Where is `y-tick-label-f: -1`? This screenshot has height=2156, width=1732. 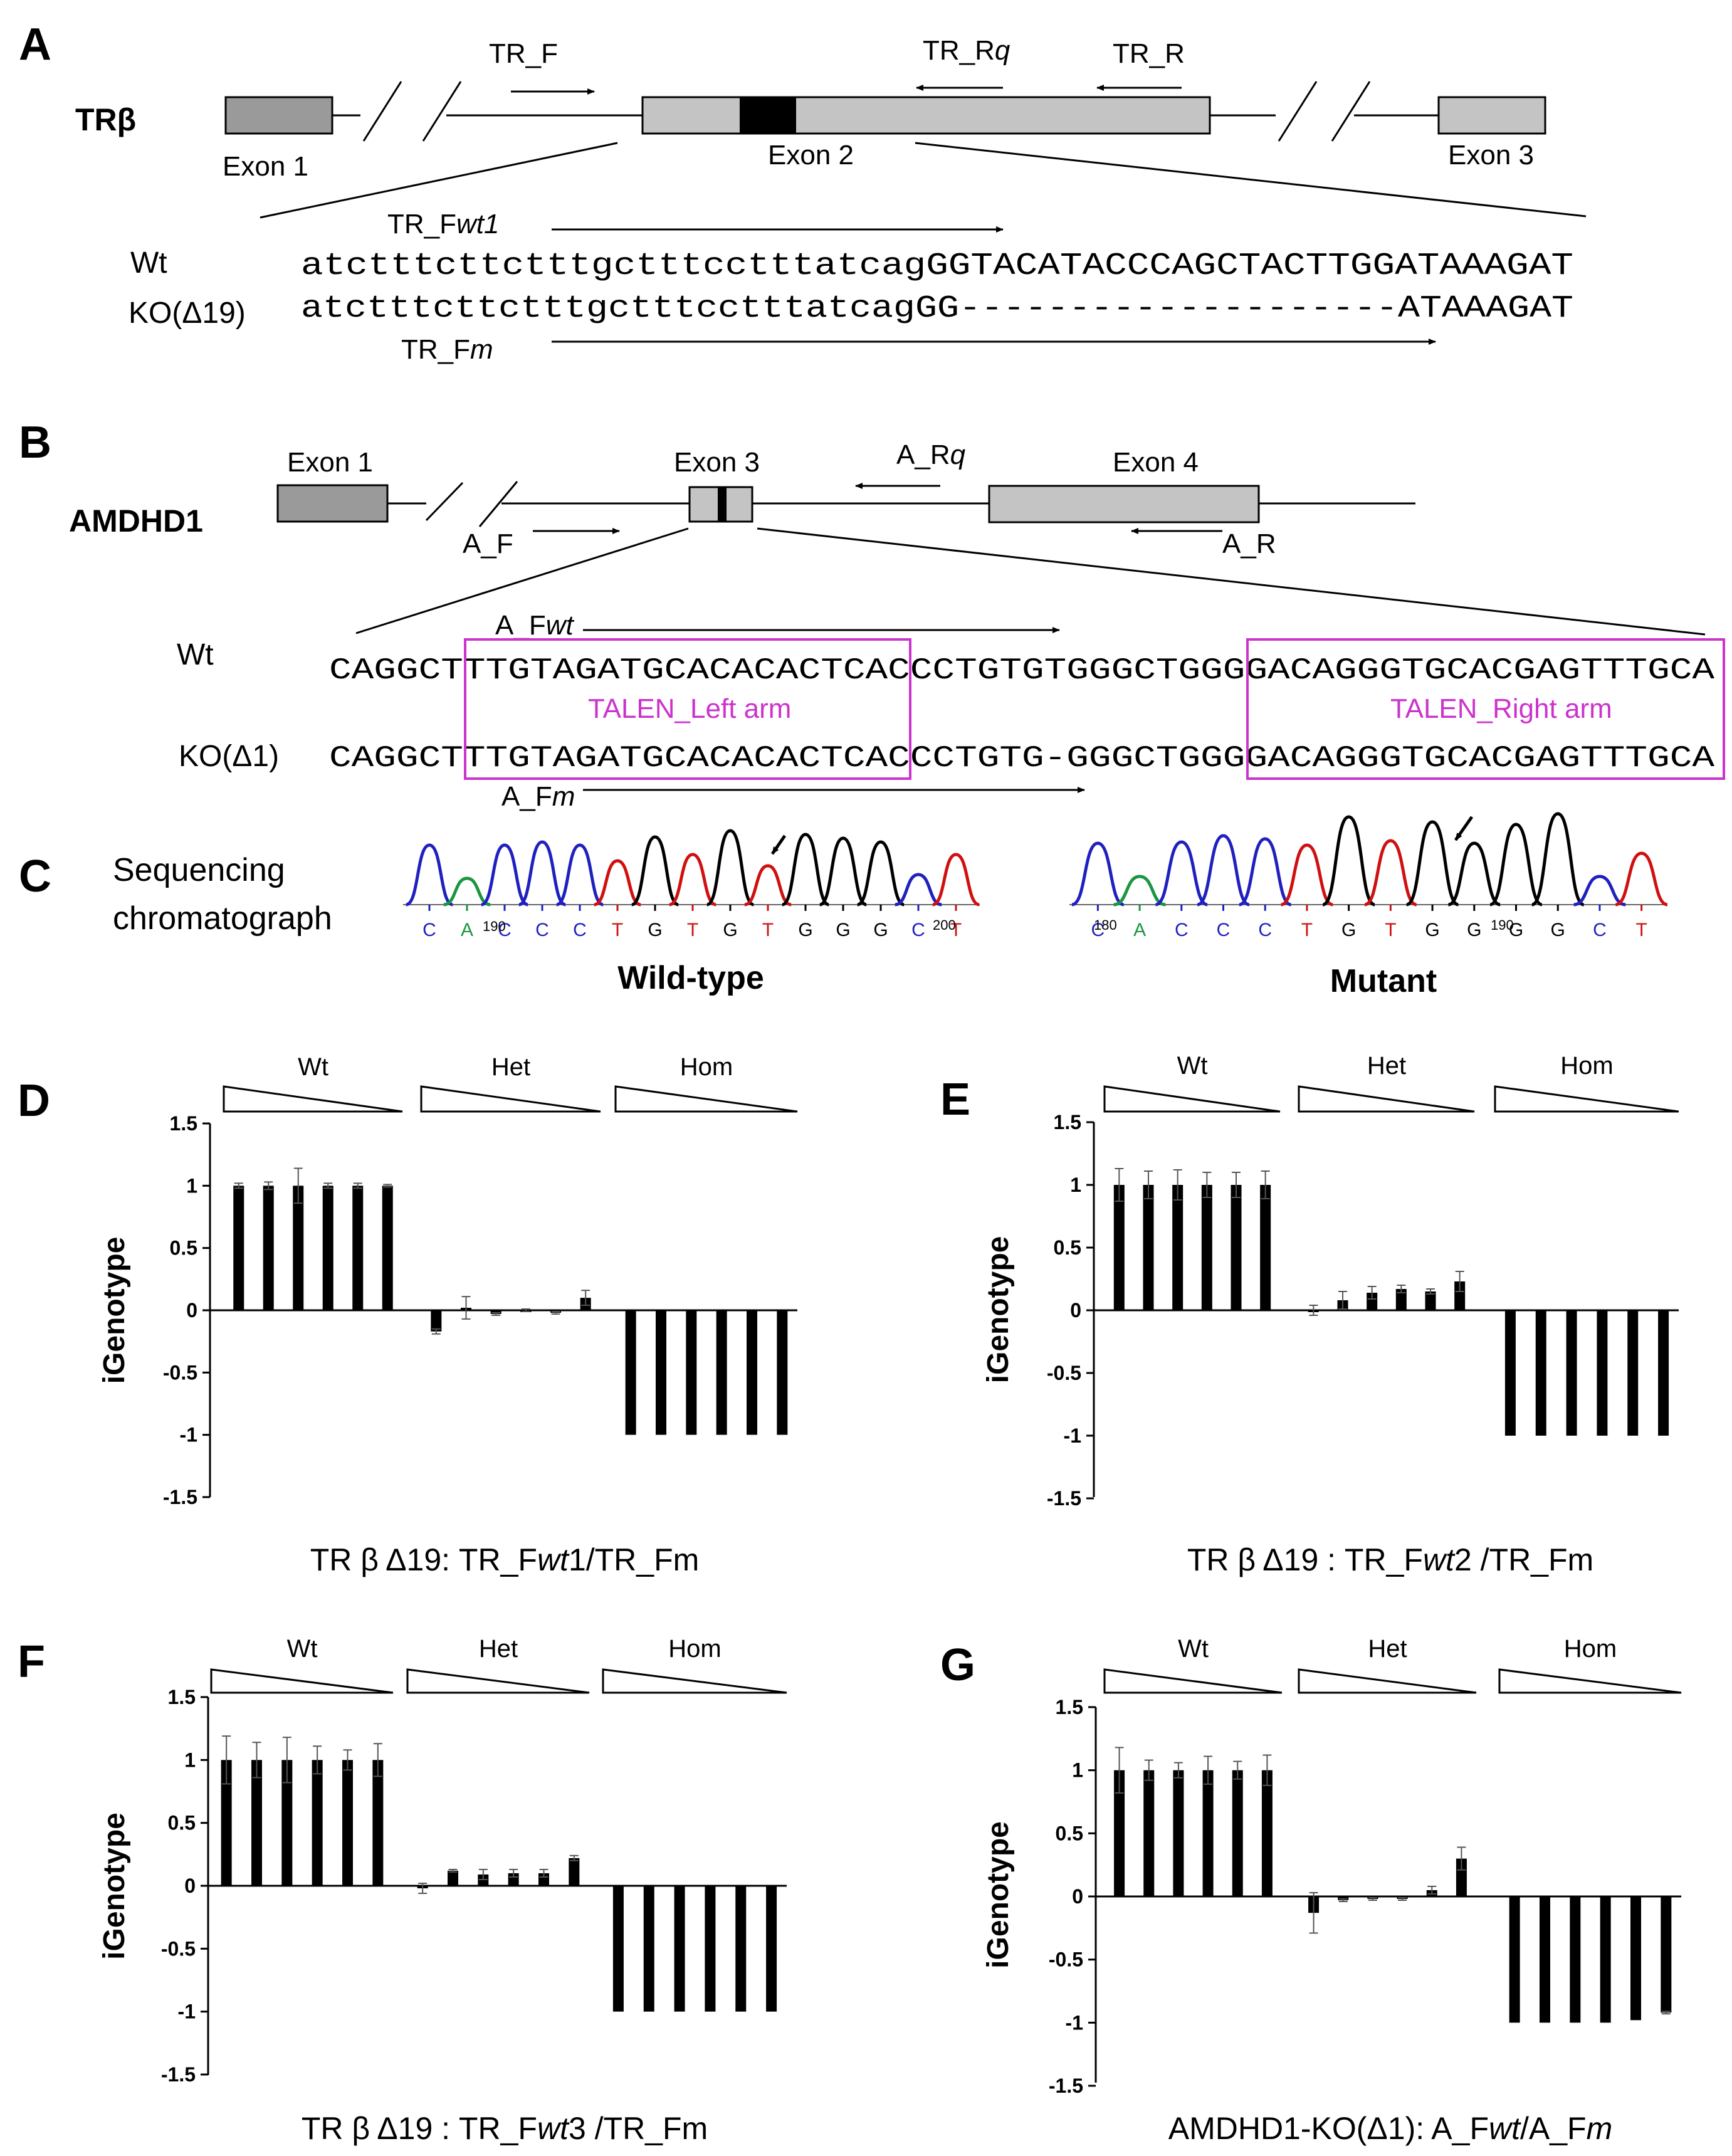 y-tick-label-f: -1 is located at coordinates (187, 2012).